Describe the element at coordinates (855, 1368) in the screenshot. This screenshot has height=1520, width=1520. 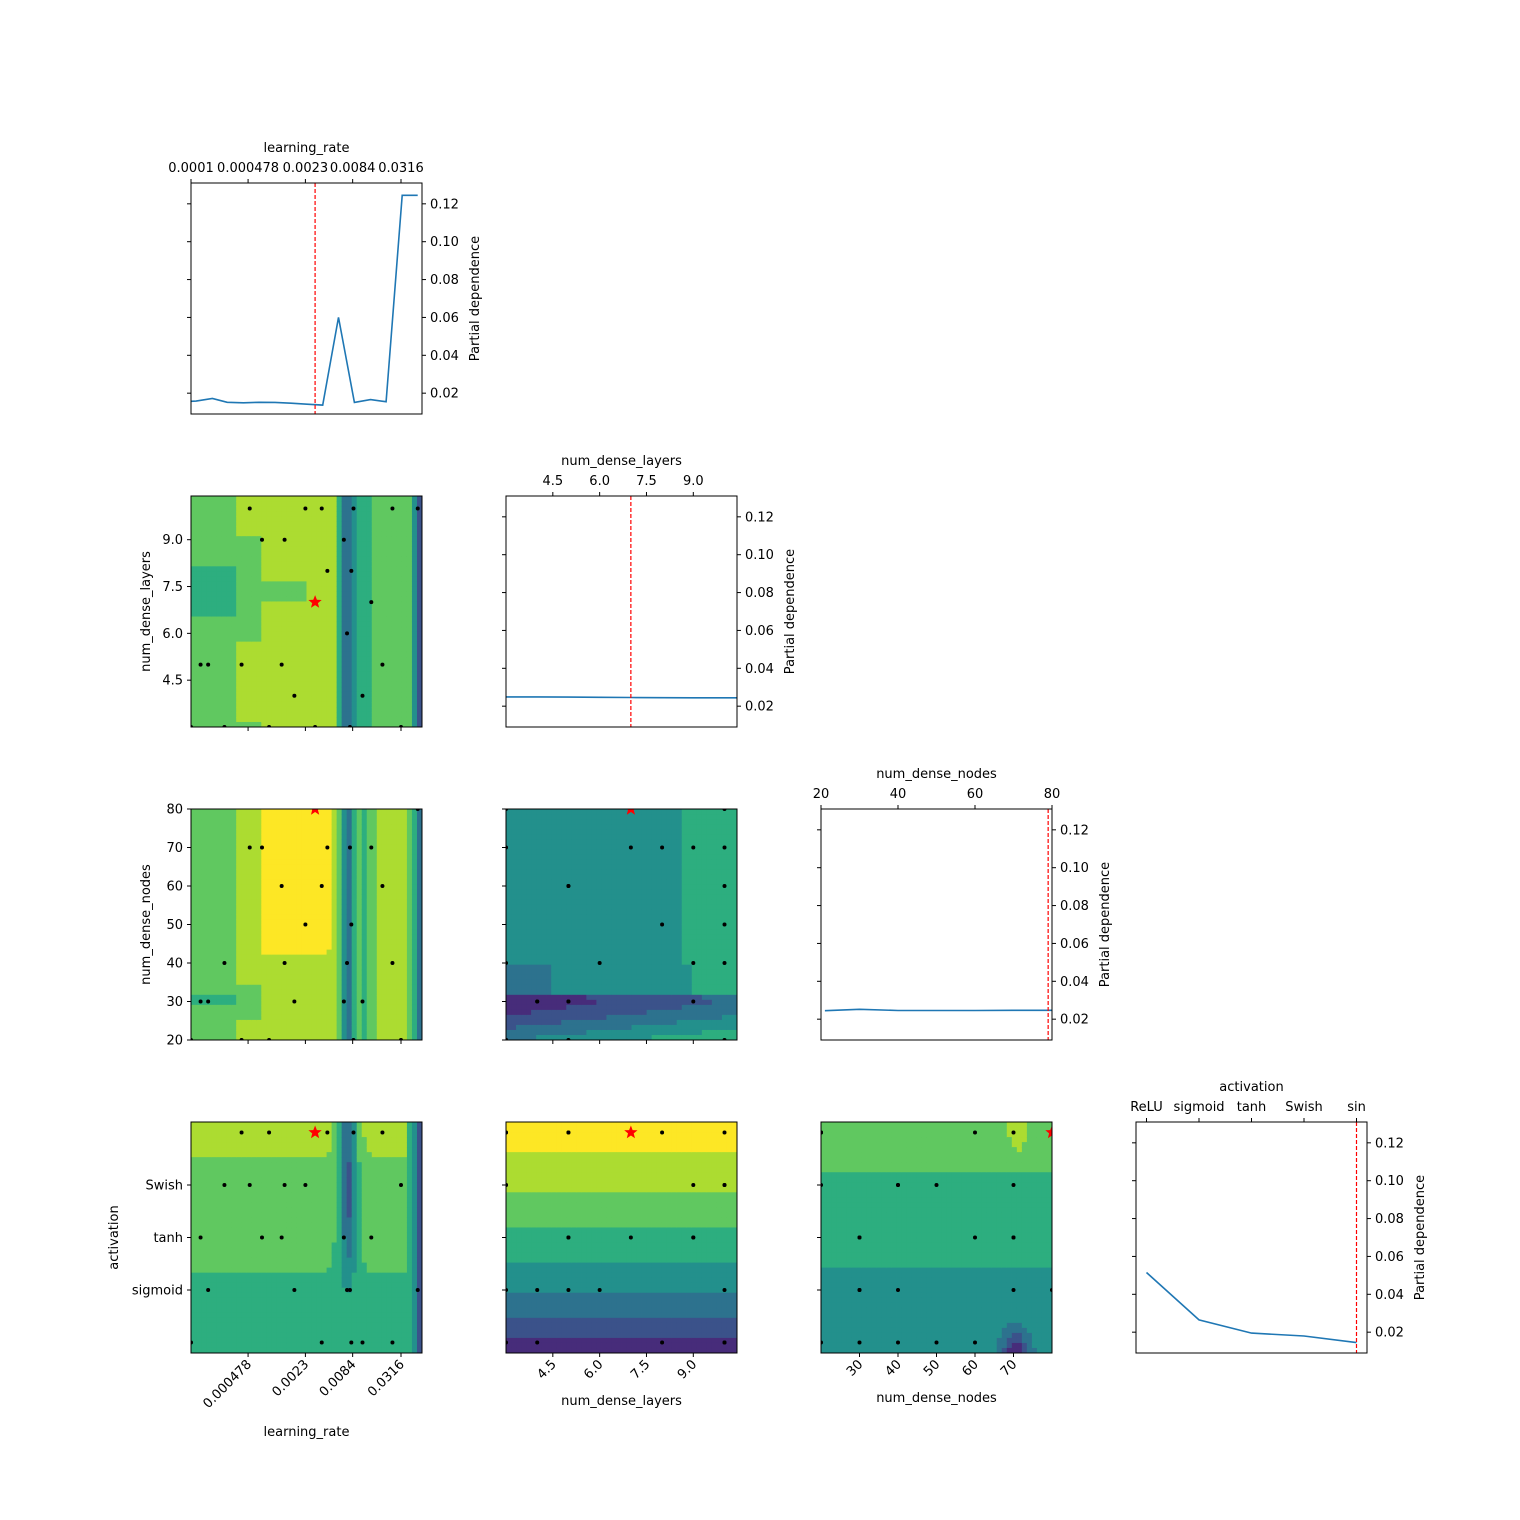
I see `x-tick-label: 30` at that location.